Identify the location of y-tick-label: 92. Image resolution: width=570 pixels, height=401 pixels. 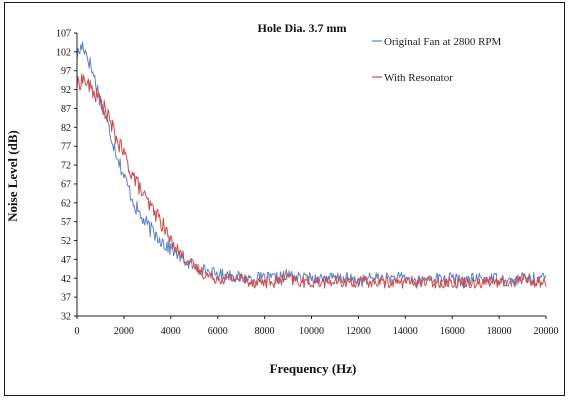
(66, 90).